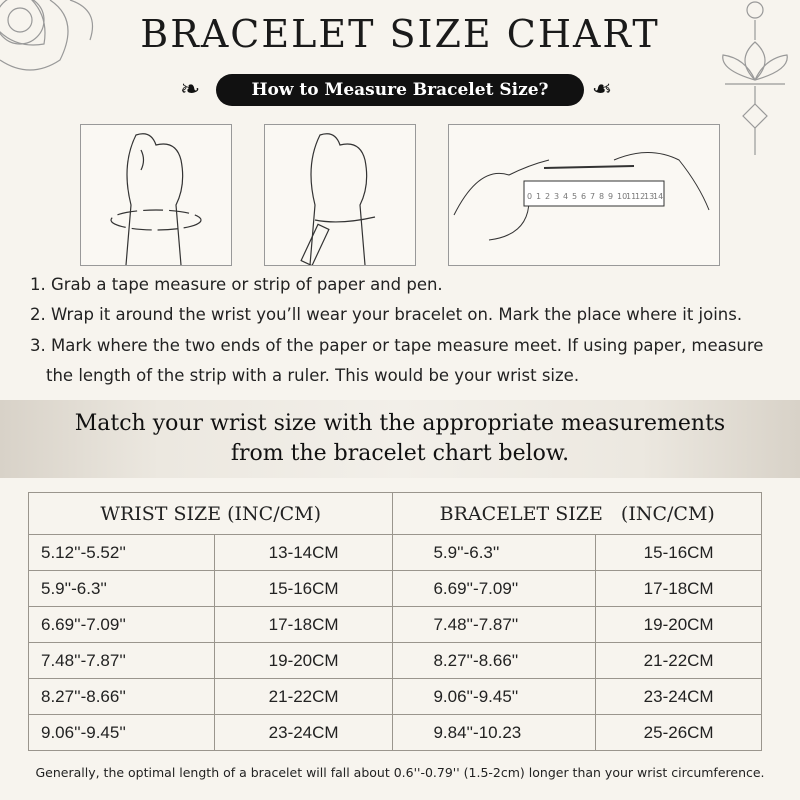 This screenshot has height=800, width=800. What do you see at coordinates (400, 90) in the screenshot?
I see `subtitle-banner: How to Measure Bracelet Size?` at bounding box center [400, 90].